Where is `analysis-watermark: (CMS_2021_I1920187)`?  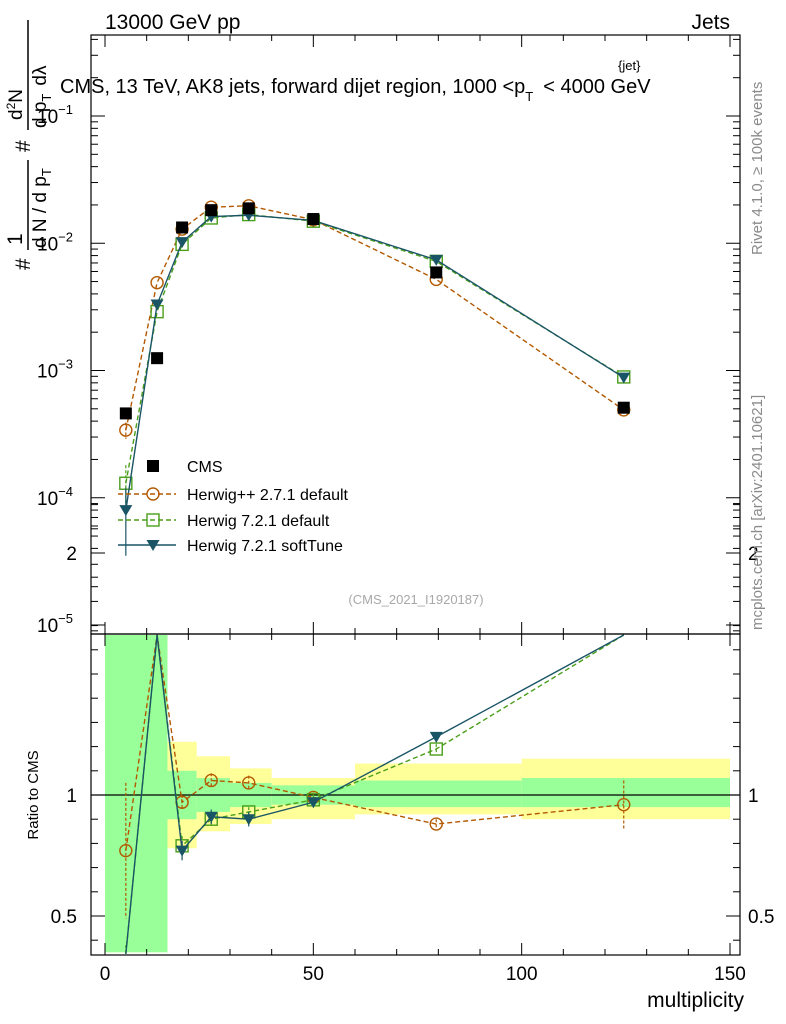 analysis-watermark: (CMS_2021_I1920187) is located at coordinates (415, 599).